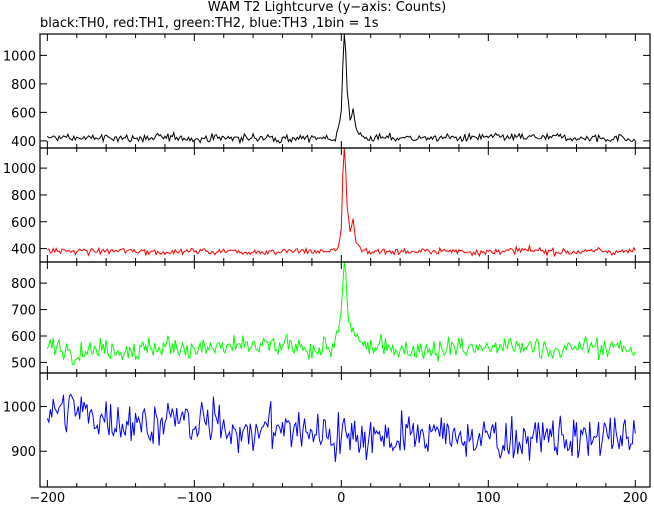  What do you see at coordinates (327, 7) in the screenshot?
I see `chart-title: WAM T2 Lightcurve (y−axis: Counts)` at bounding box center [327, 7].